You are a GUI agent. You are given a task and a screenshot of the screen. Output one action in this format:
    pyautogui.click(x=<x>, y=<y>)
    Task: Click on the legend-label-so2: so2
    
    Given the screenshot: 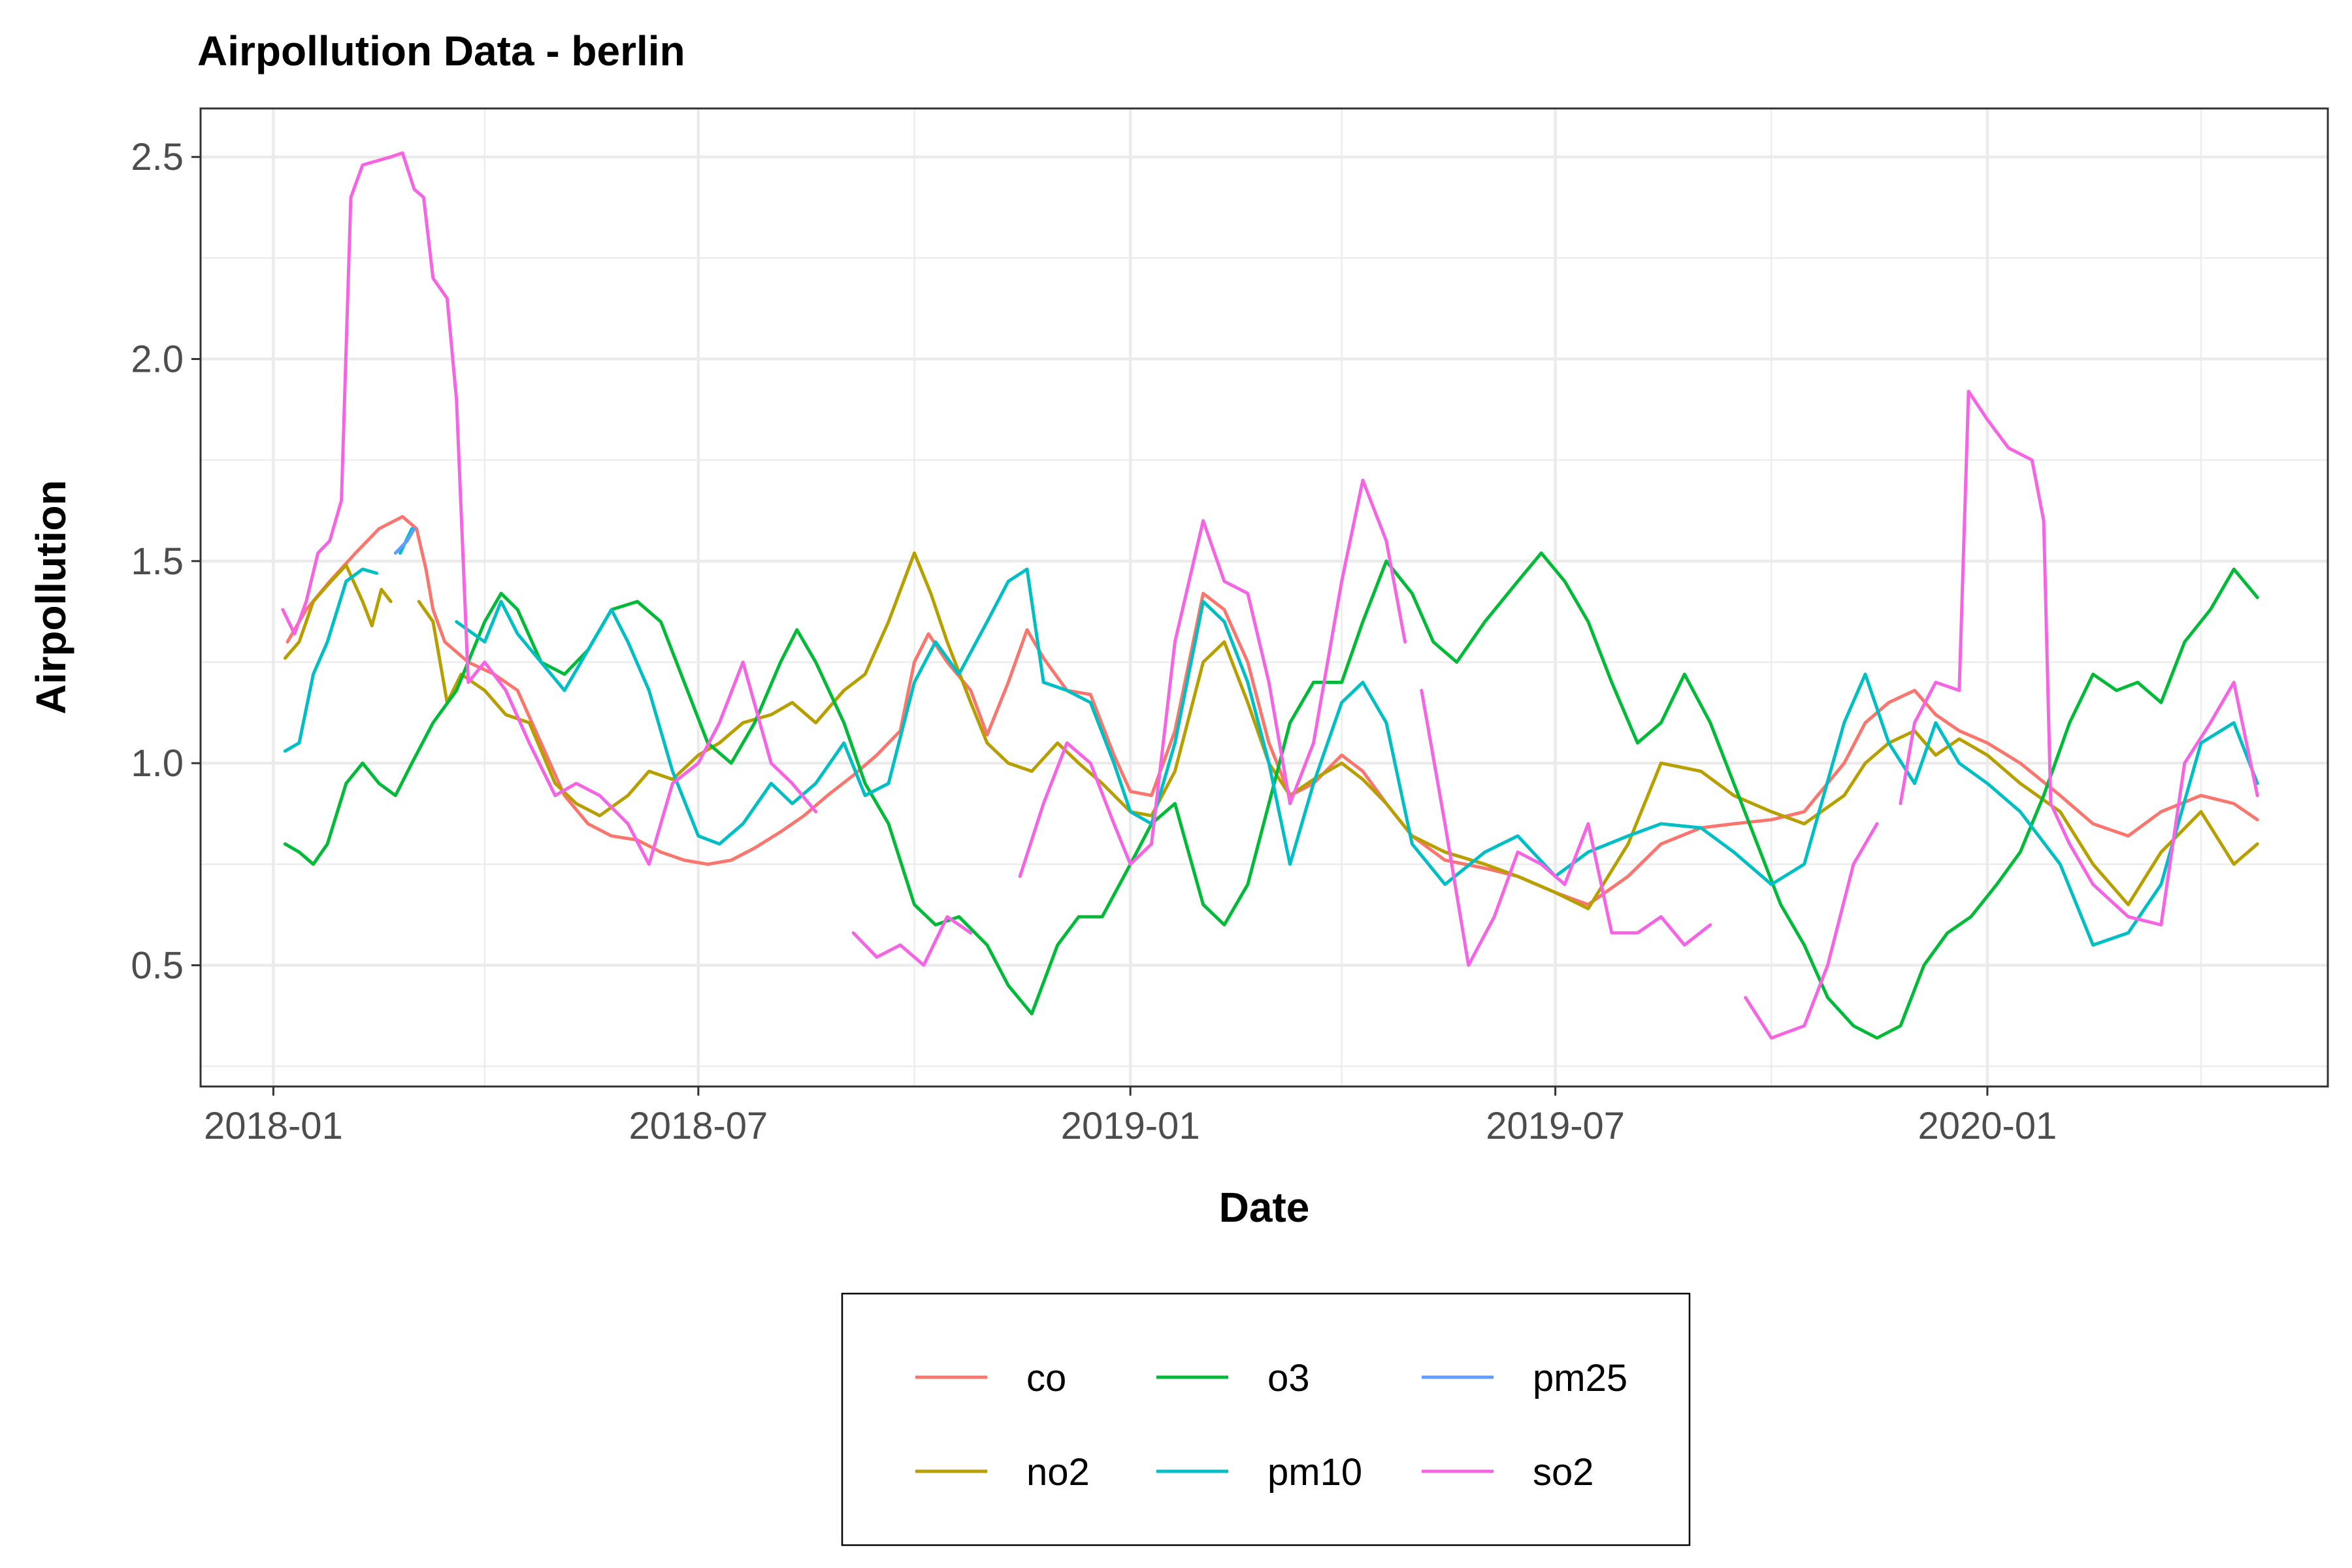 What is the action you would take?
    pyautogui.click(x=1563, y=1472)
    